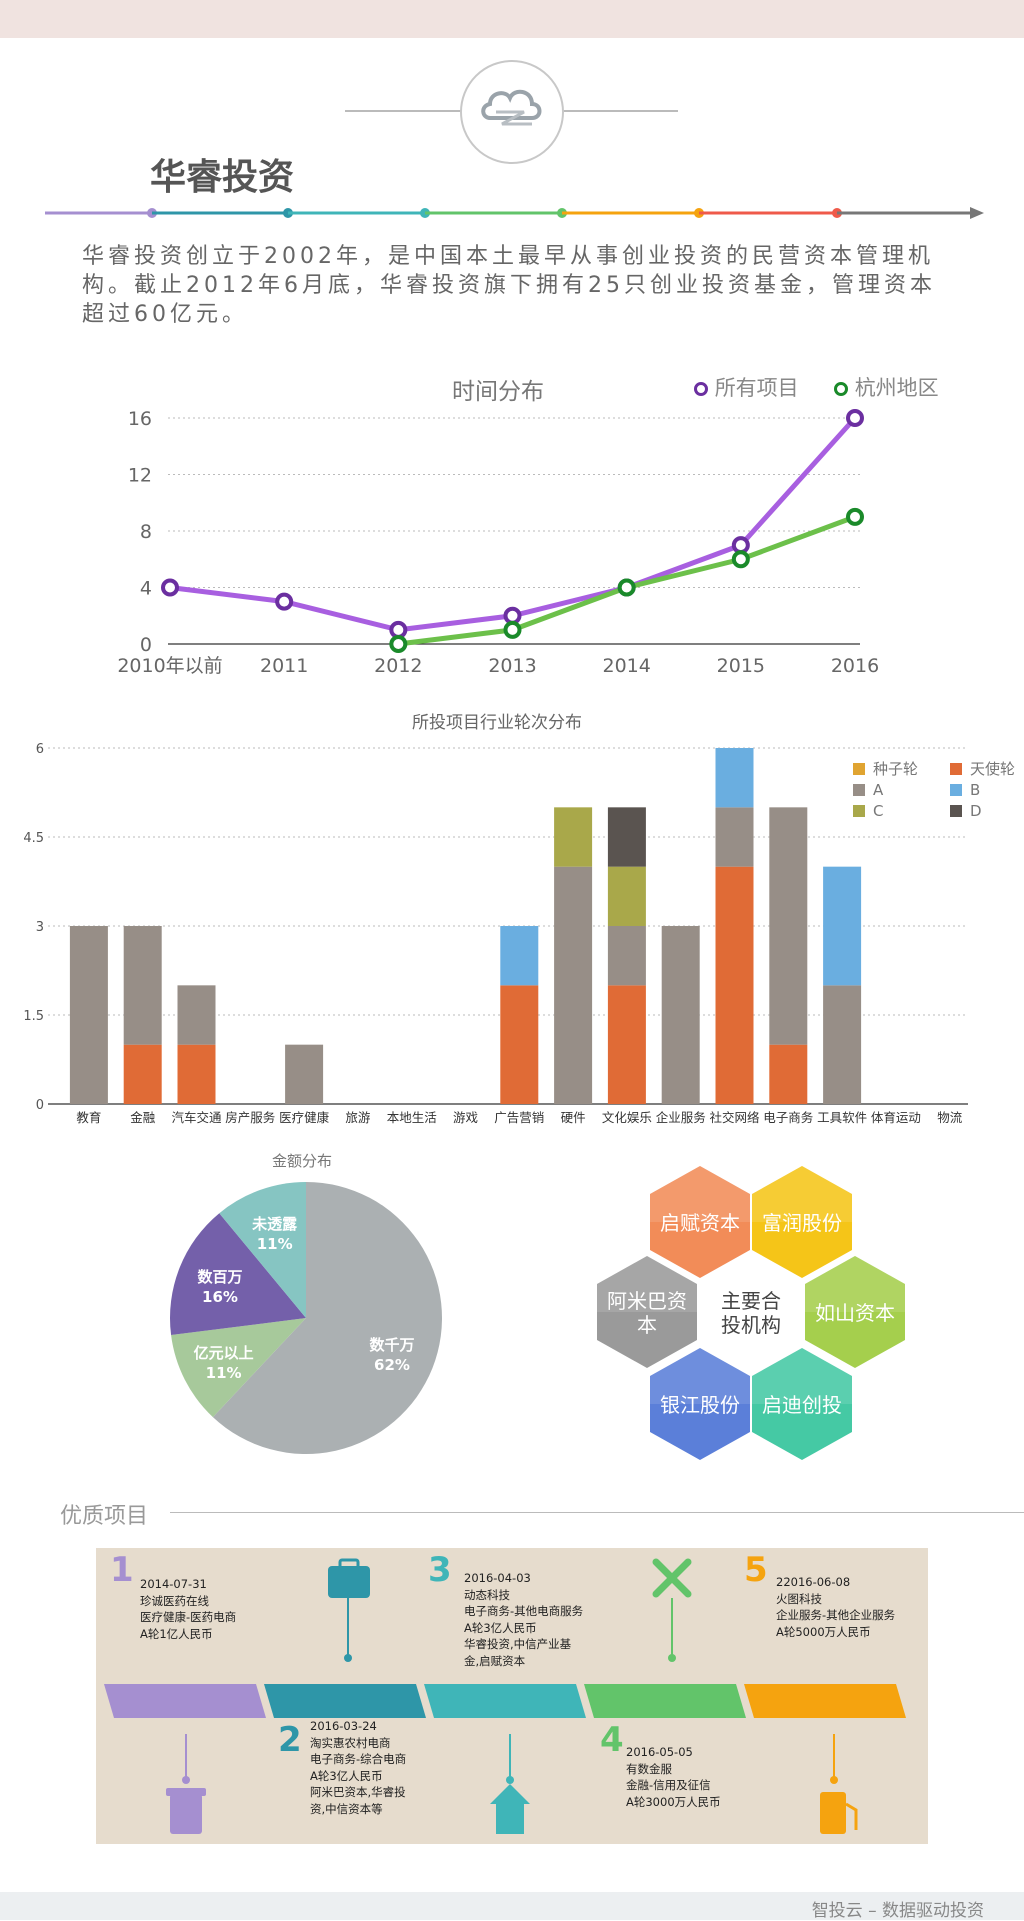  I want to click on partner-name: 启赋资本, so click(700, 1223).